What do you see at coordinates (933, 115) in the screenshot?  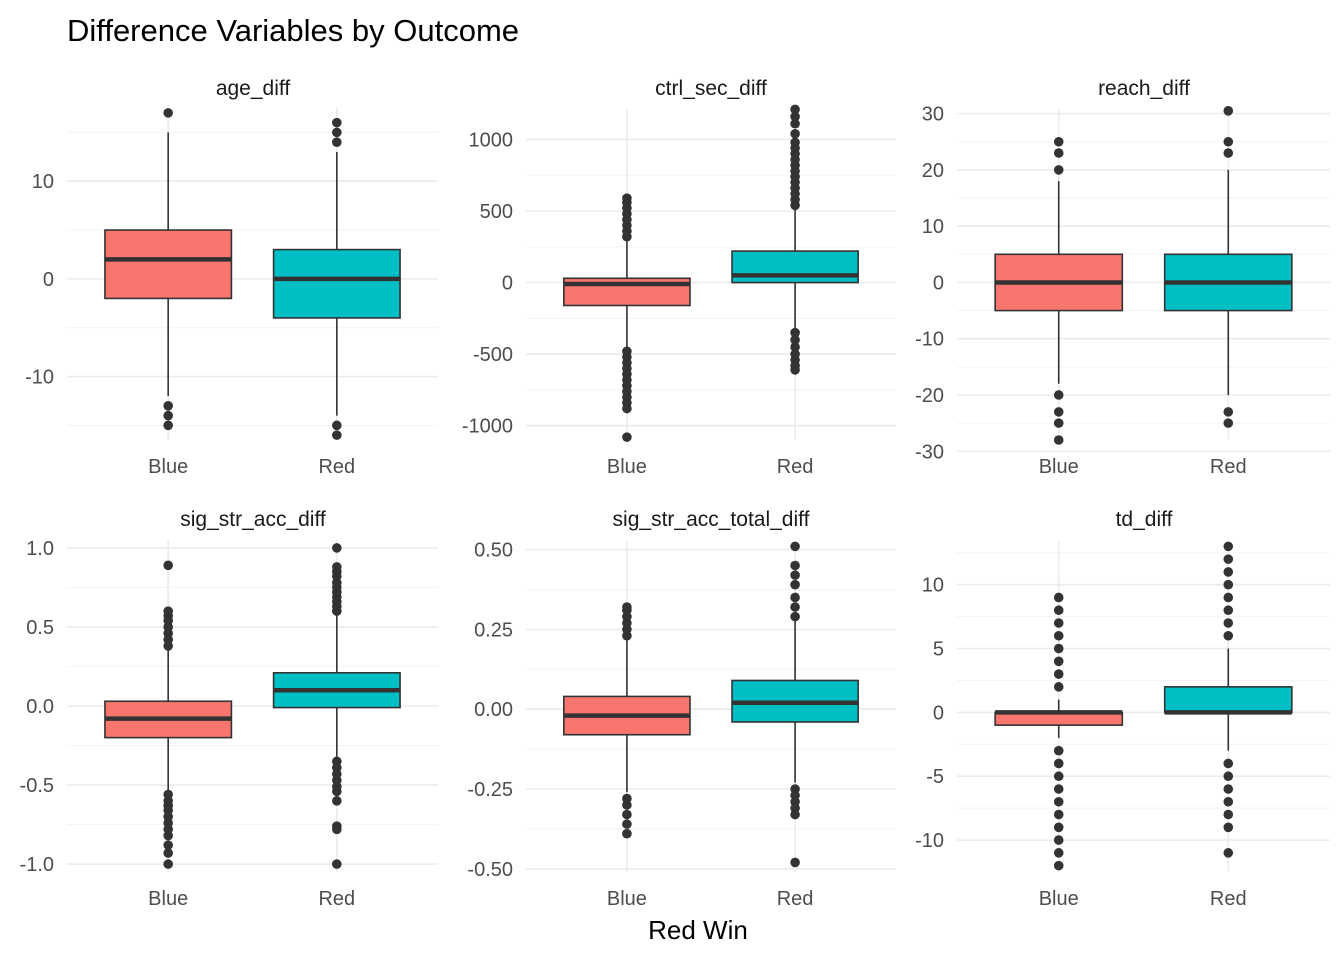 I see `y-tick-label: 30` at bounding box center [933, 115].